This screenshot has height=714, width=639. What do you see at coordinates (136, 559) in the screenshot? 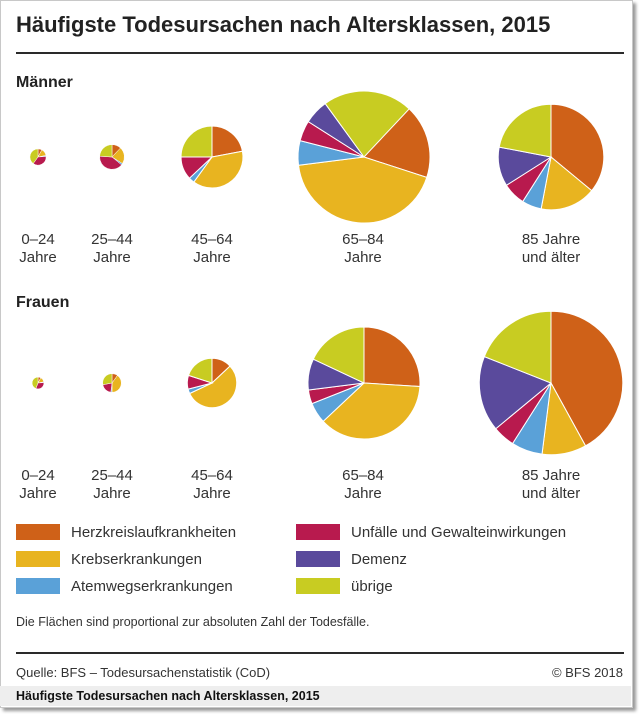
I see `legend-label-krebs: Krebserkrankungen` at bounding box center [136, 559].